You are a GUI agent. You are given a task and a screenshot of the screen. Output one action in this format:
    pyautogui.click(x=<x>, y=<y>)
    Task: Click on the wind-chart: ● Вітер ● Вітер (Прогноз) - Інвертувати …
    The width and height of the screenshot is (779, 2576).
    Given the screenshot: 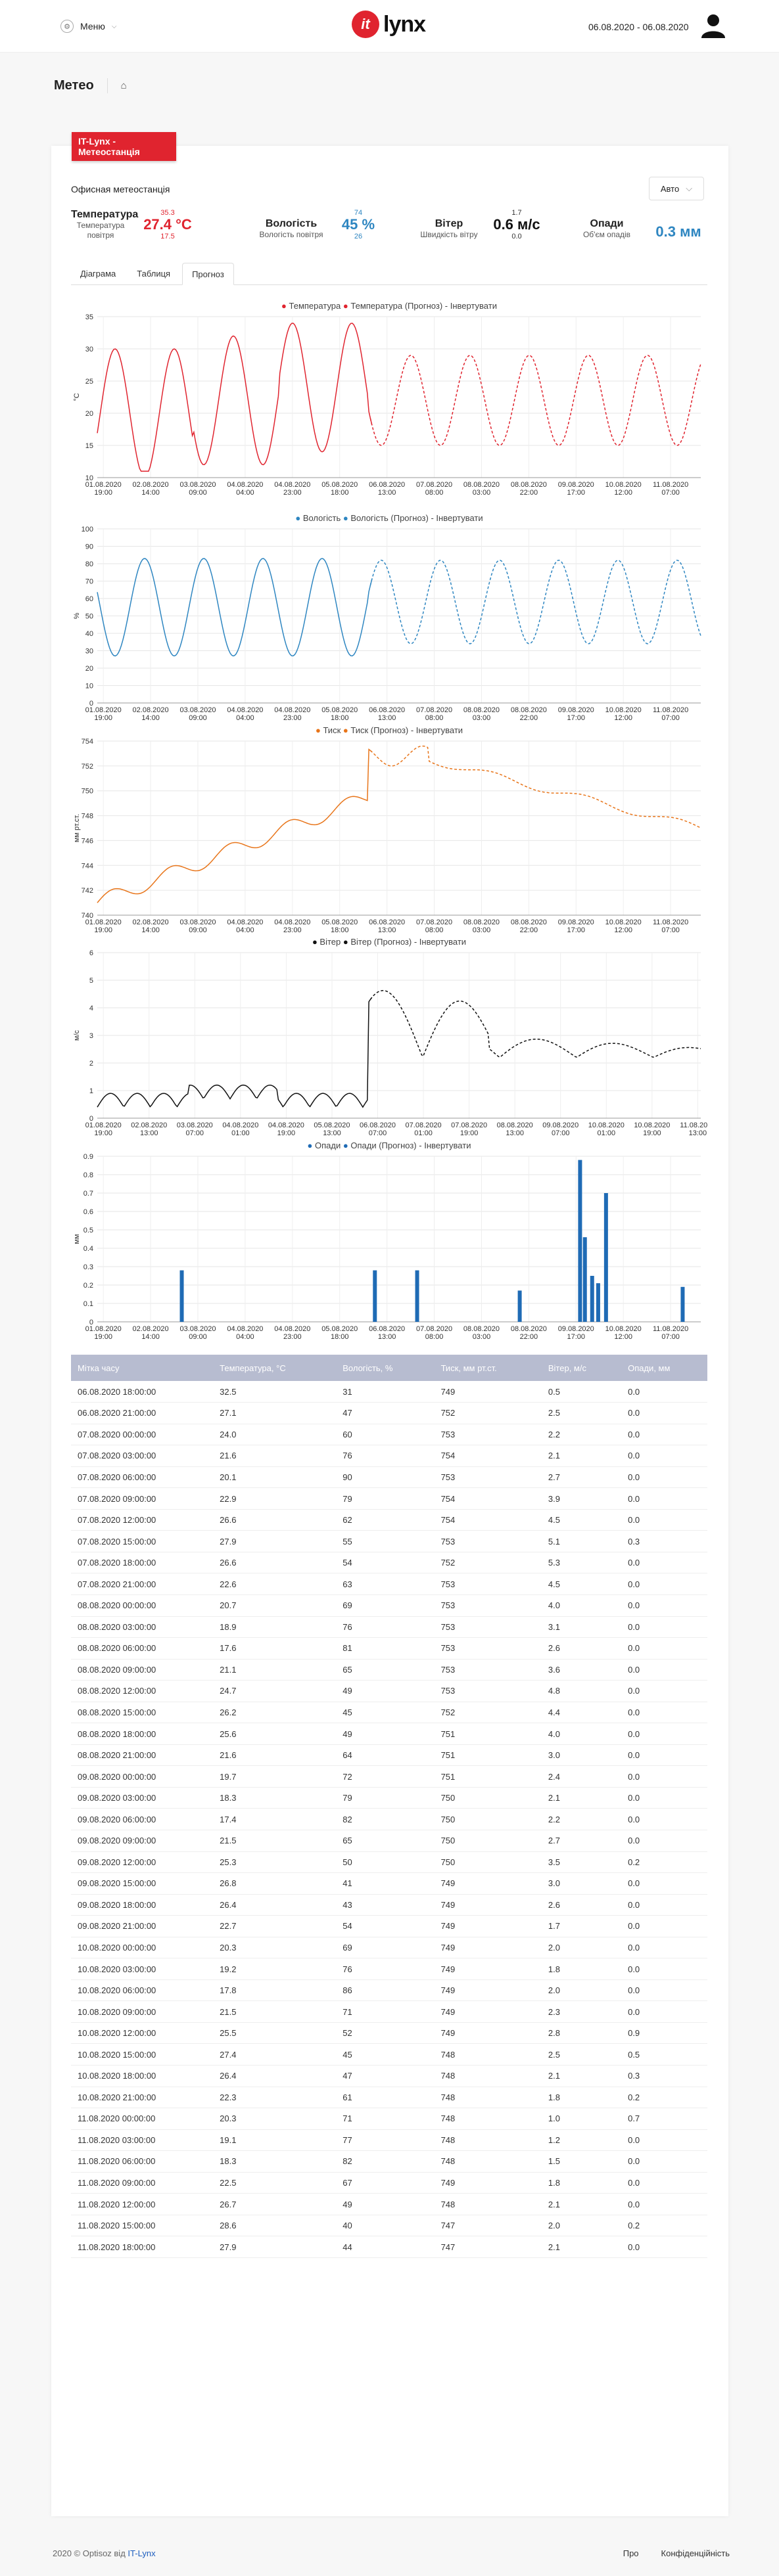 What is the action you would take?
    pyautogui.click(x=389, y=1038)
    